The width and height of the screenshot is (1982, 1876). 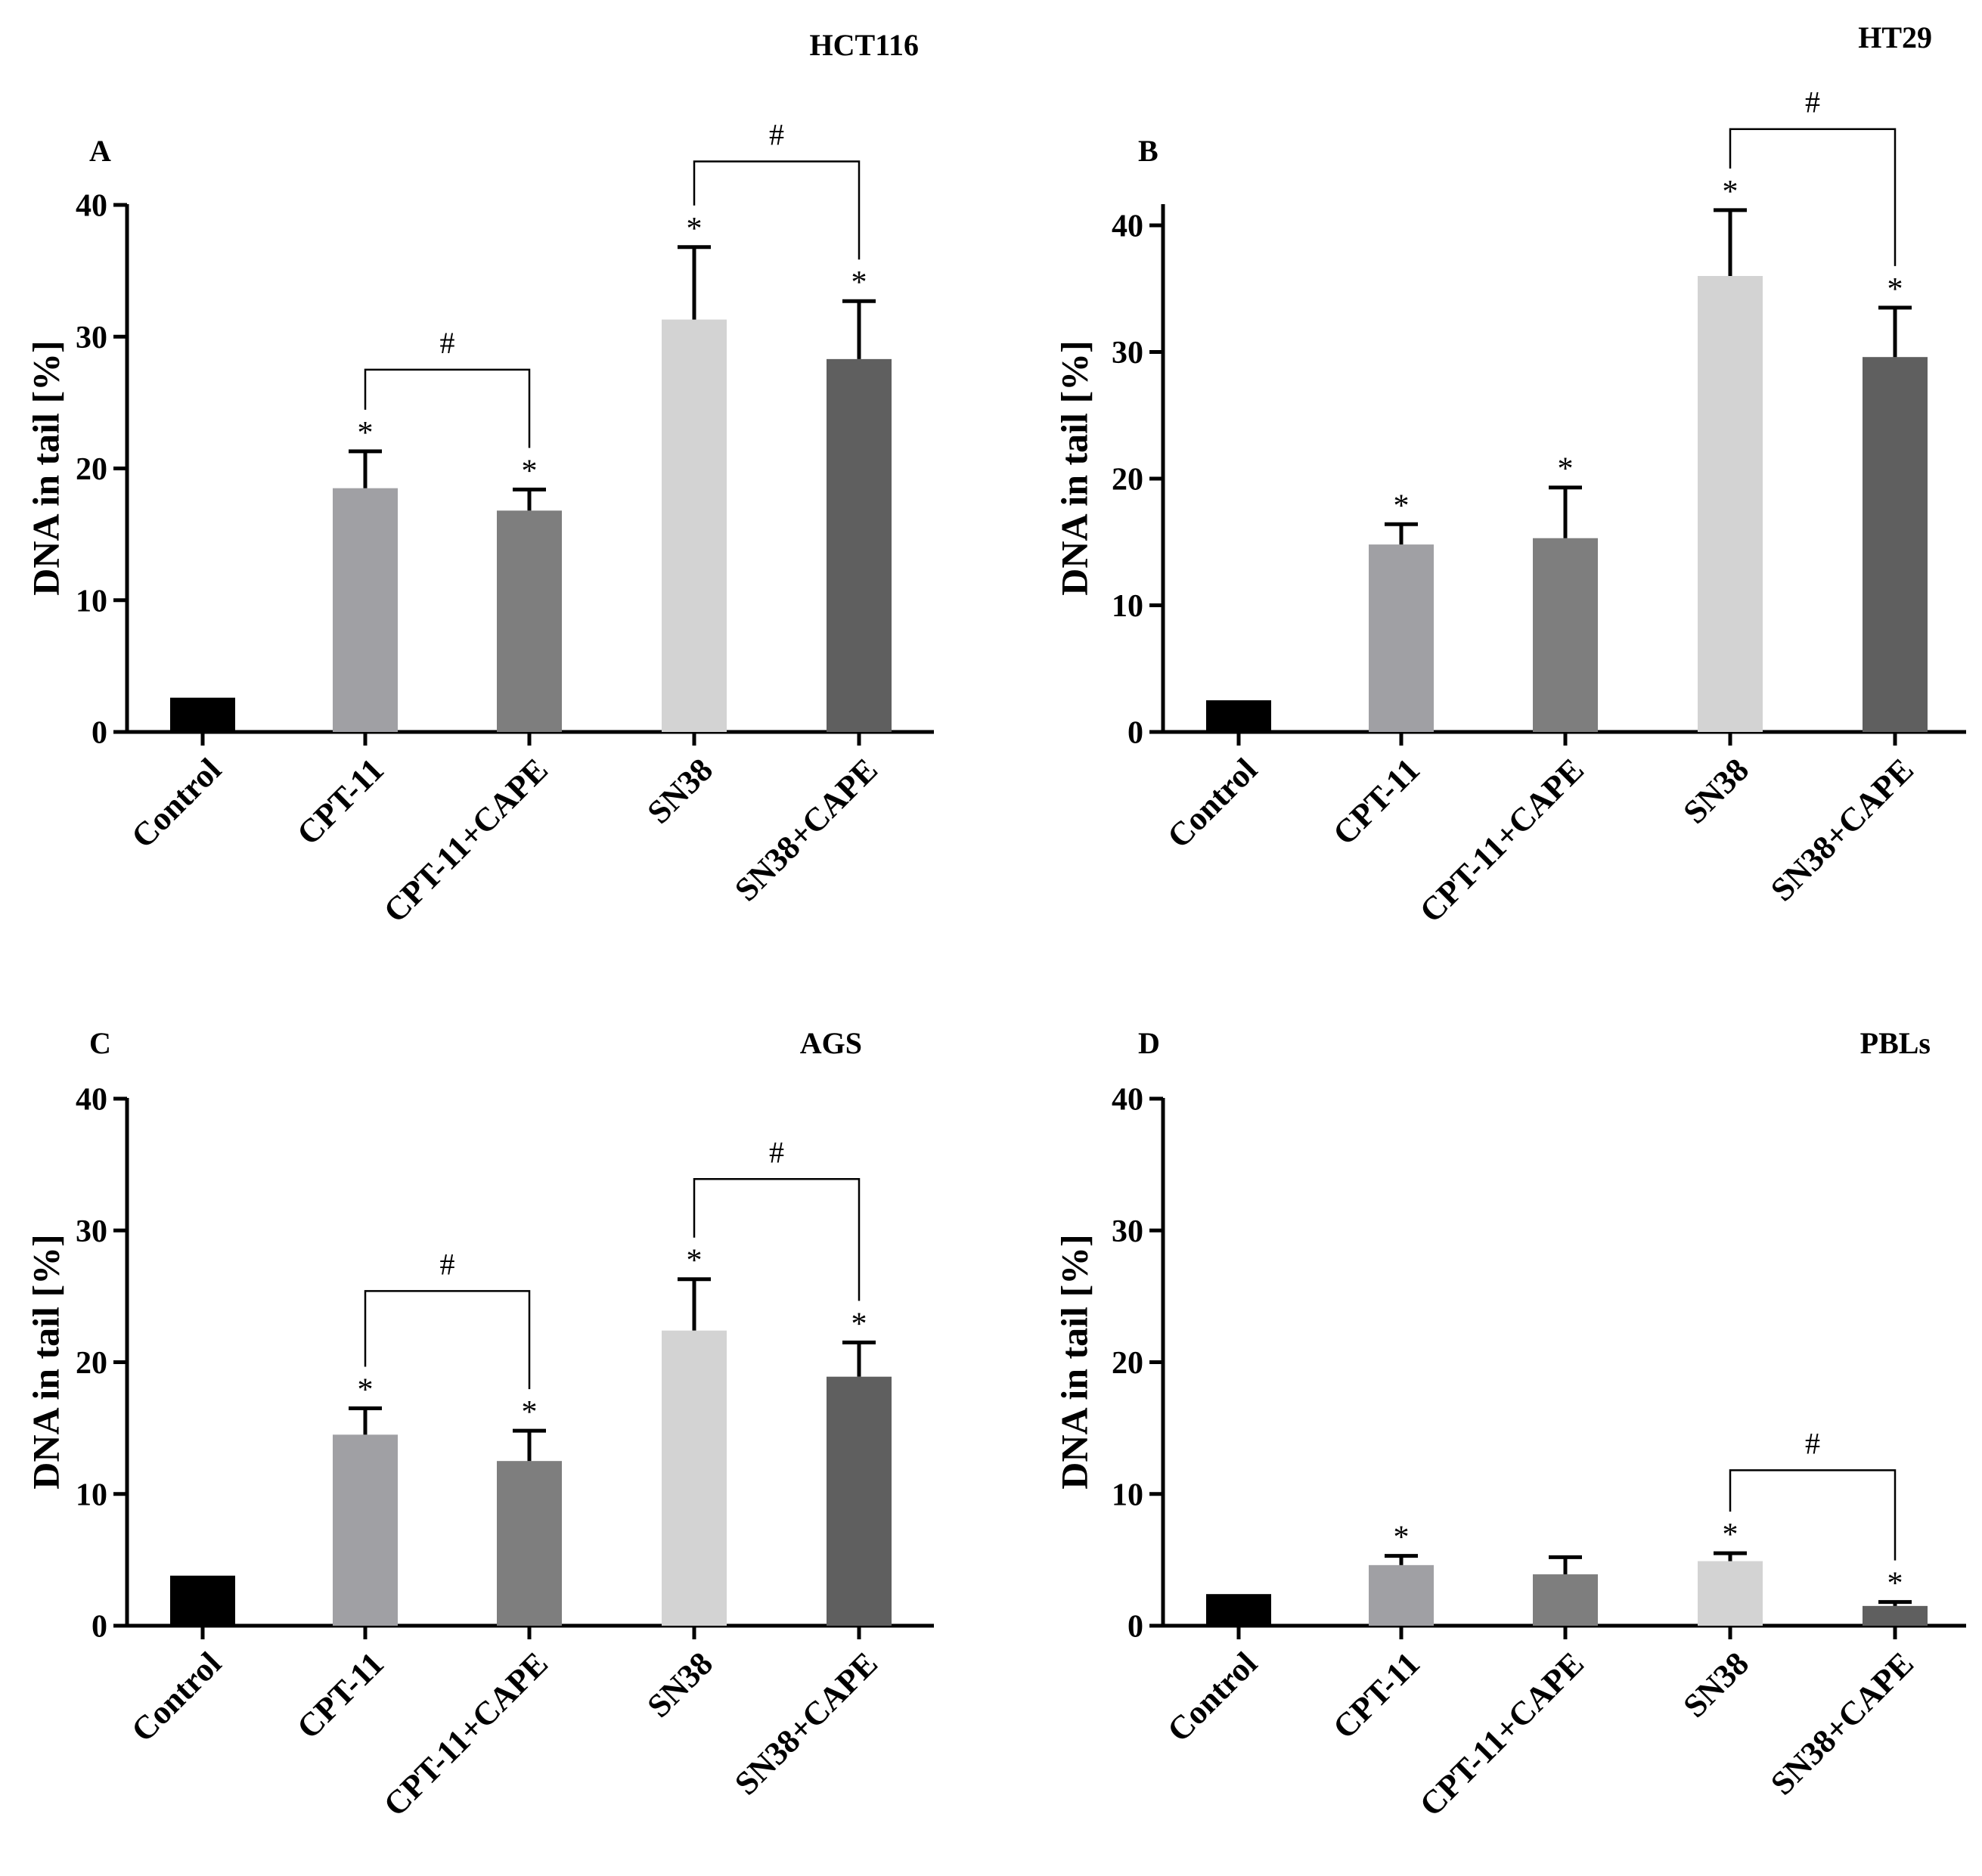 What do you see at coordinates (100, 1043) in the screenshot?
I see `panel-letter: C` at bounding box center [100, 1043].